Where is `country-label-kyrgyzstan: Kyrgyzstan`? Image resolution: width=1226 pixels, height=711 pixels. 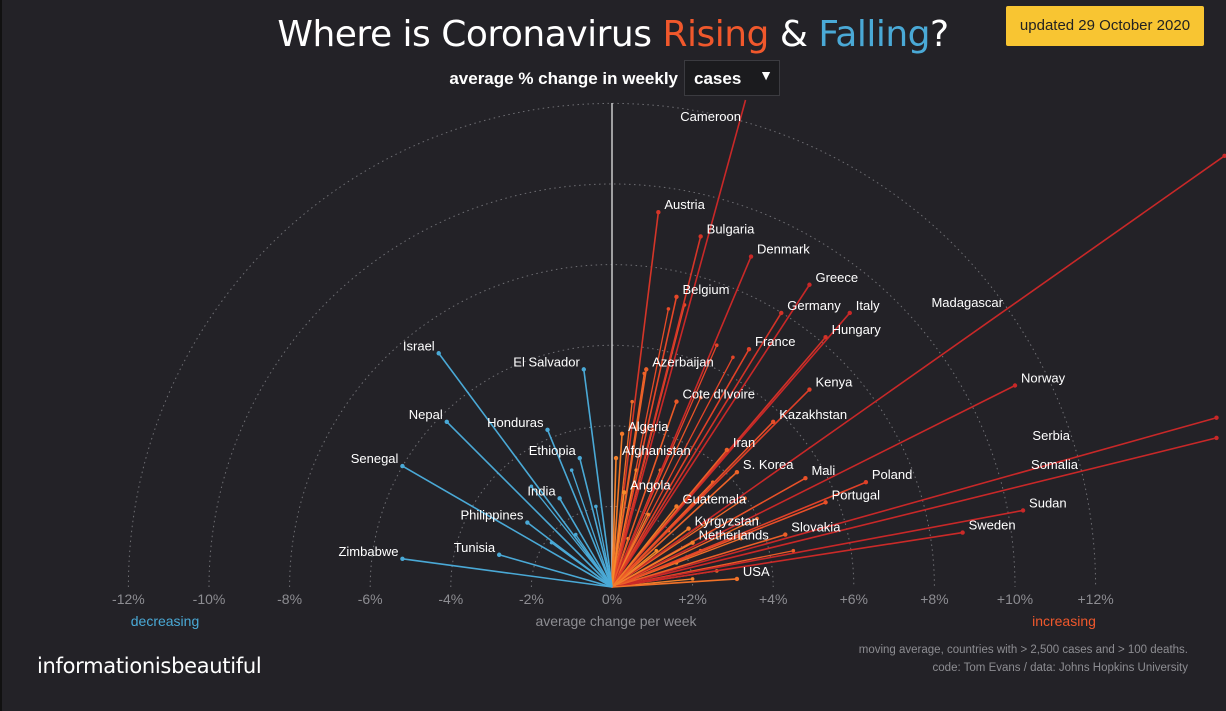
country-label-kyrgyzstan: Kyrgyzstan is located at coordinates (727, 521).